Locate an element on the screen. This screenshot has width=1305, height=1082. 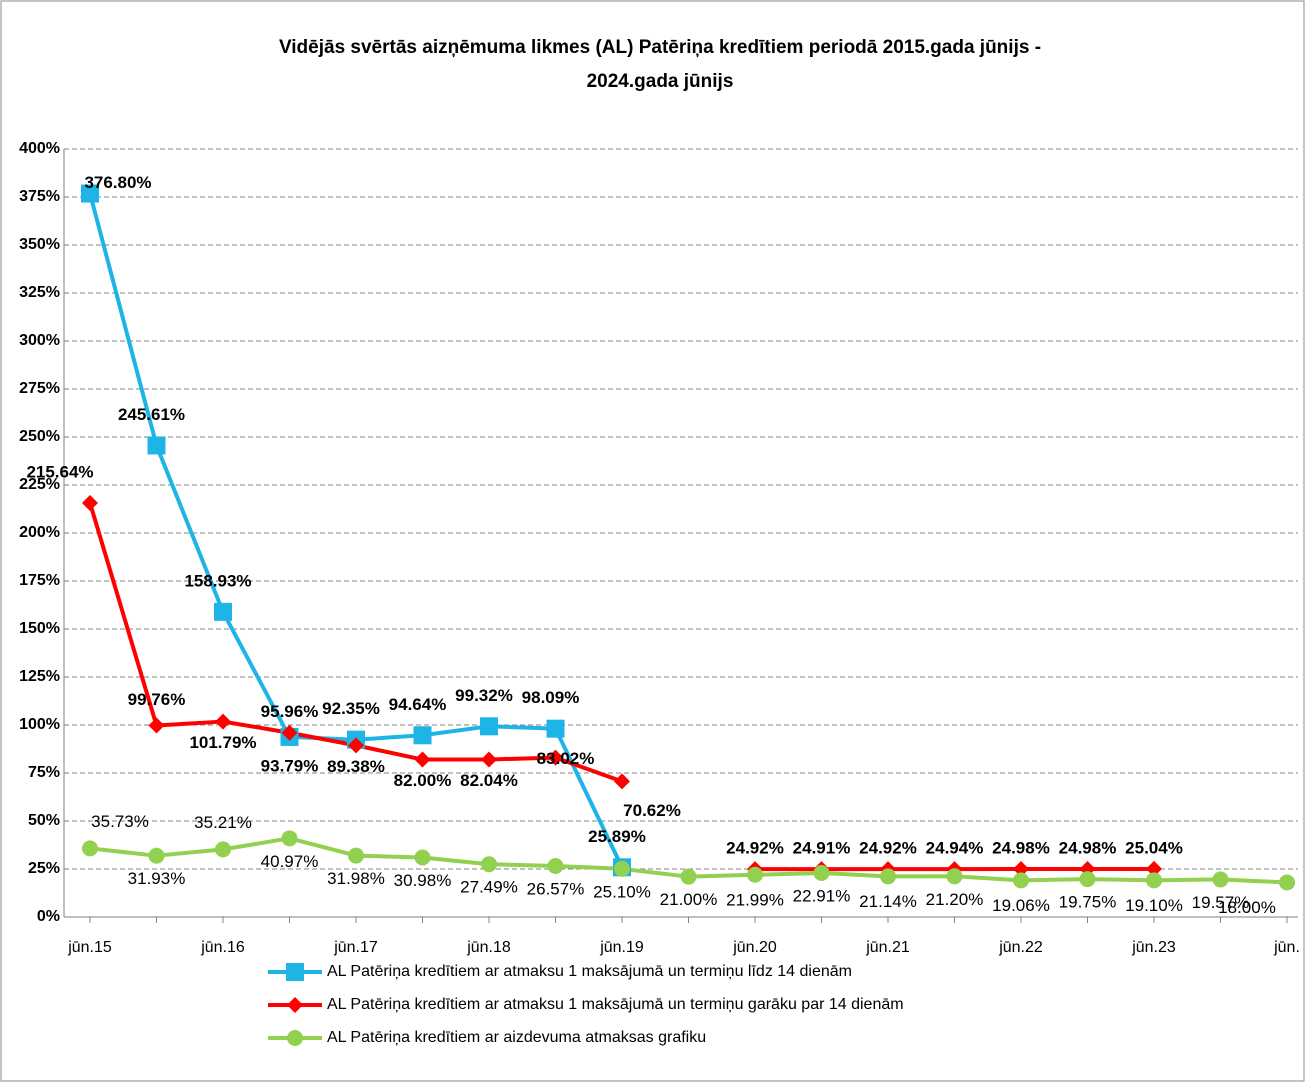
chart-title-line2: 2024.gada jūnijs is located at coordinates (660, 81).